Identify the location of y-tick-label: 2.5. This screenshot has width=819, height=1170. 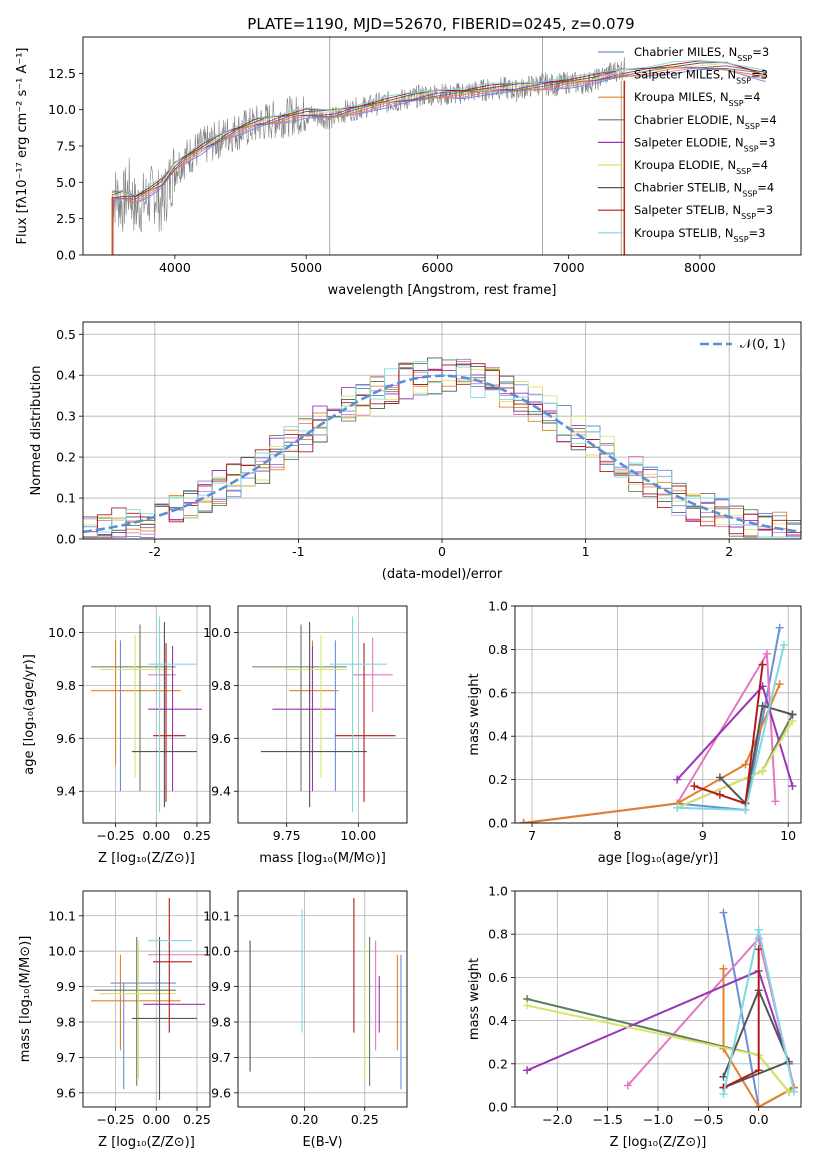
(66, 218).